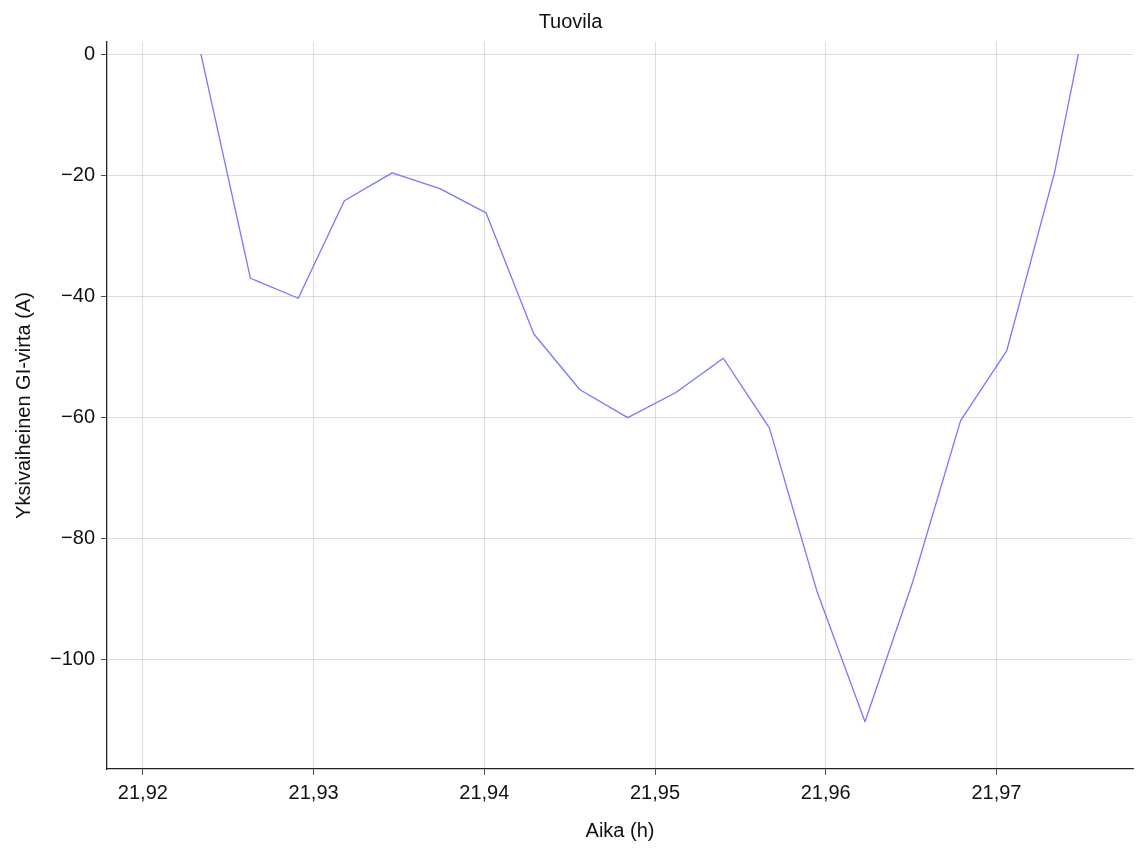 The width and height of the screenshot is (1138, 857). What do you see at coordinates (89, 52) in the screenshot?
I see `y-tick-label: 0` at bounding box center [89, 52].